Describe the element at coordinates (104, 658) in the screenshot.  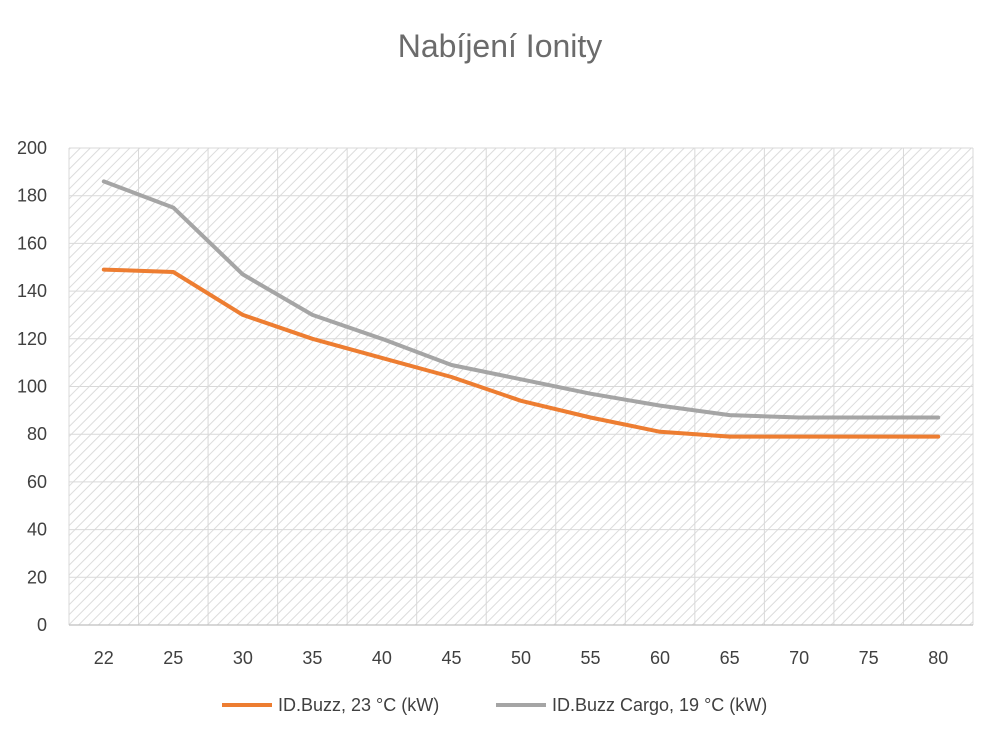
I see `x-tick-label: 22` at that location.